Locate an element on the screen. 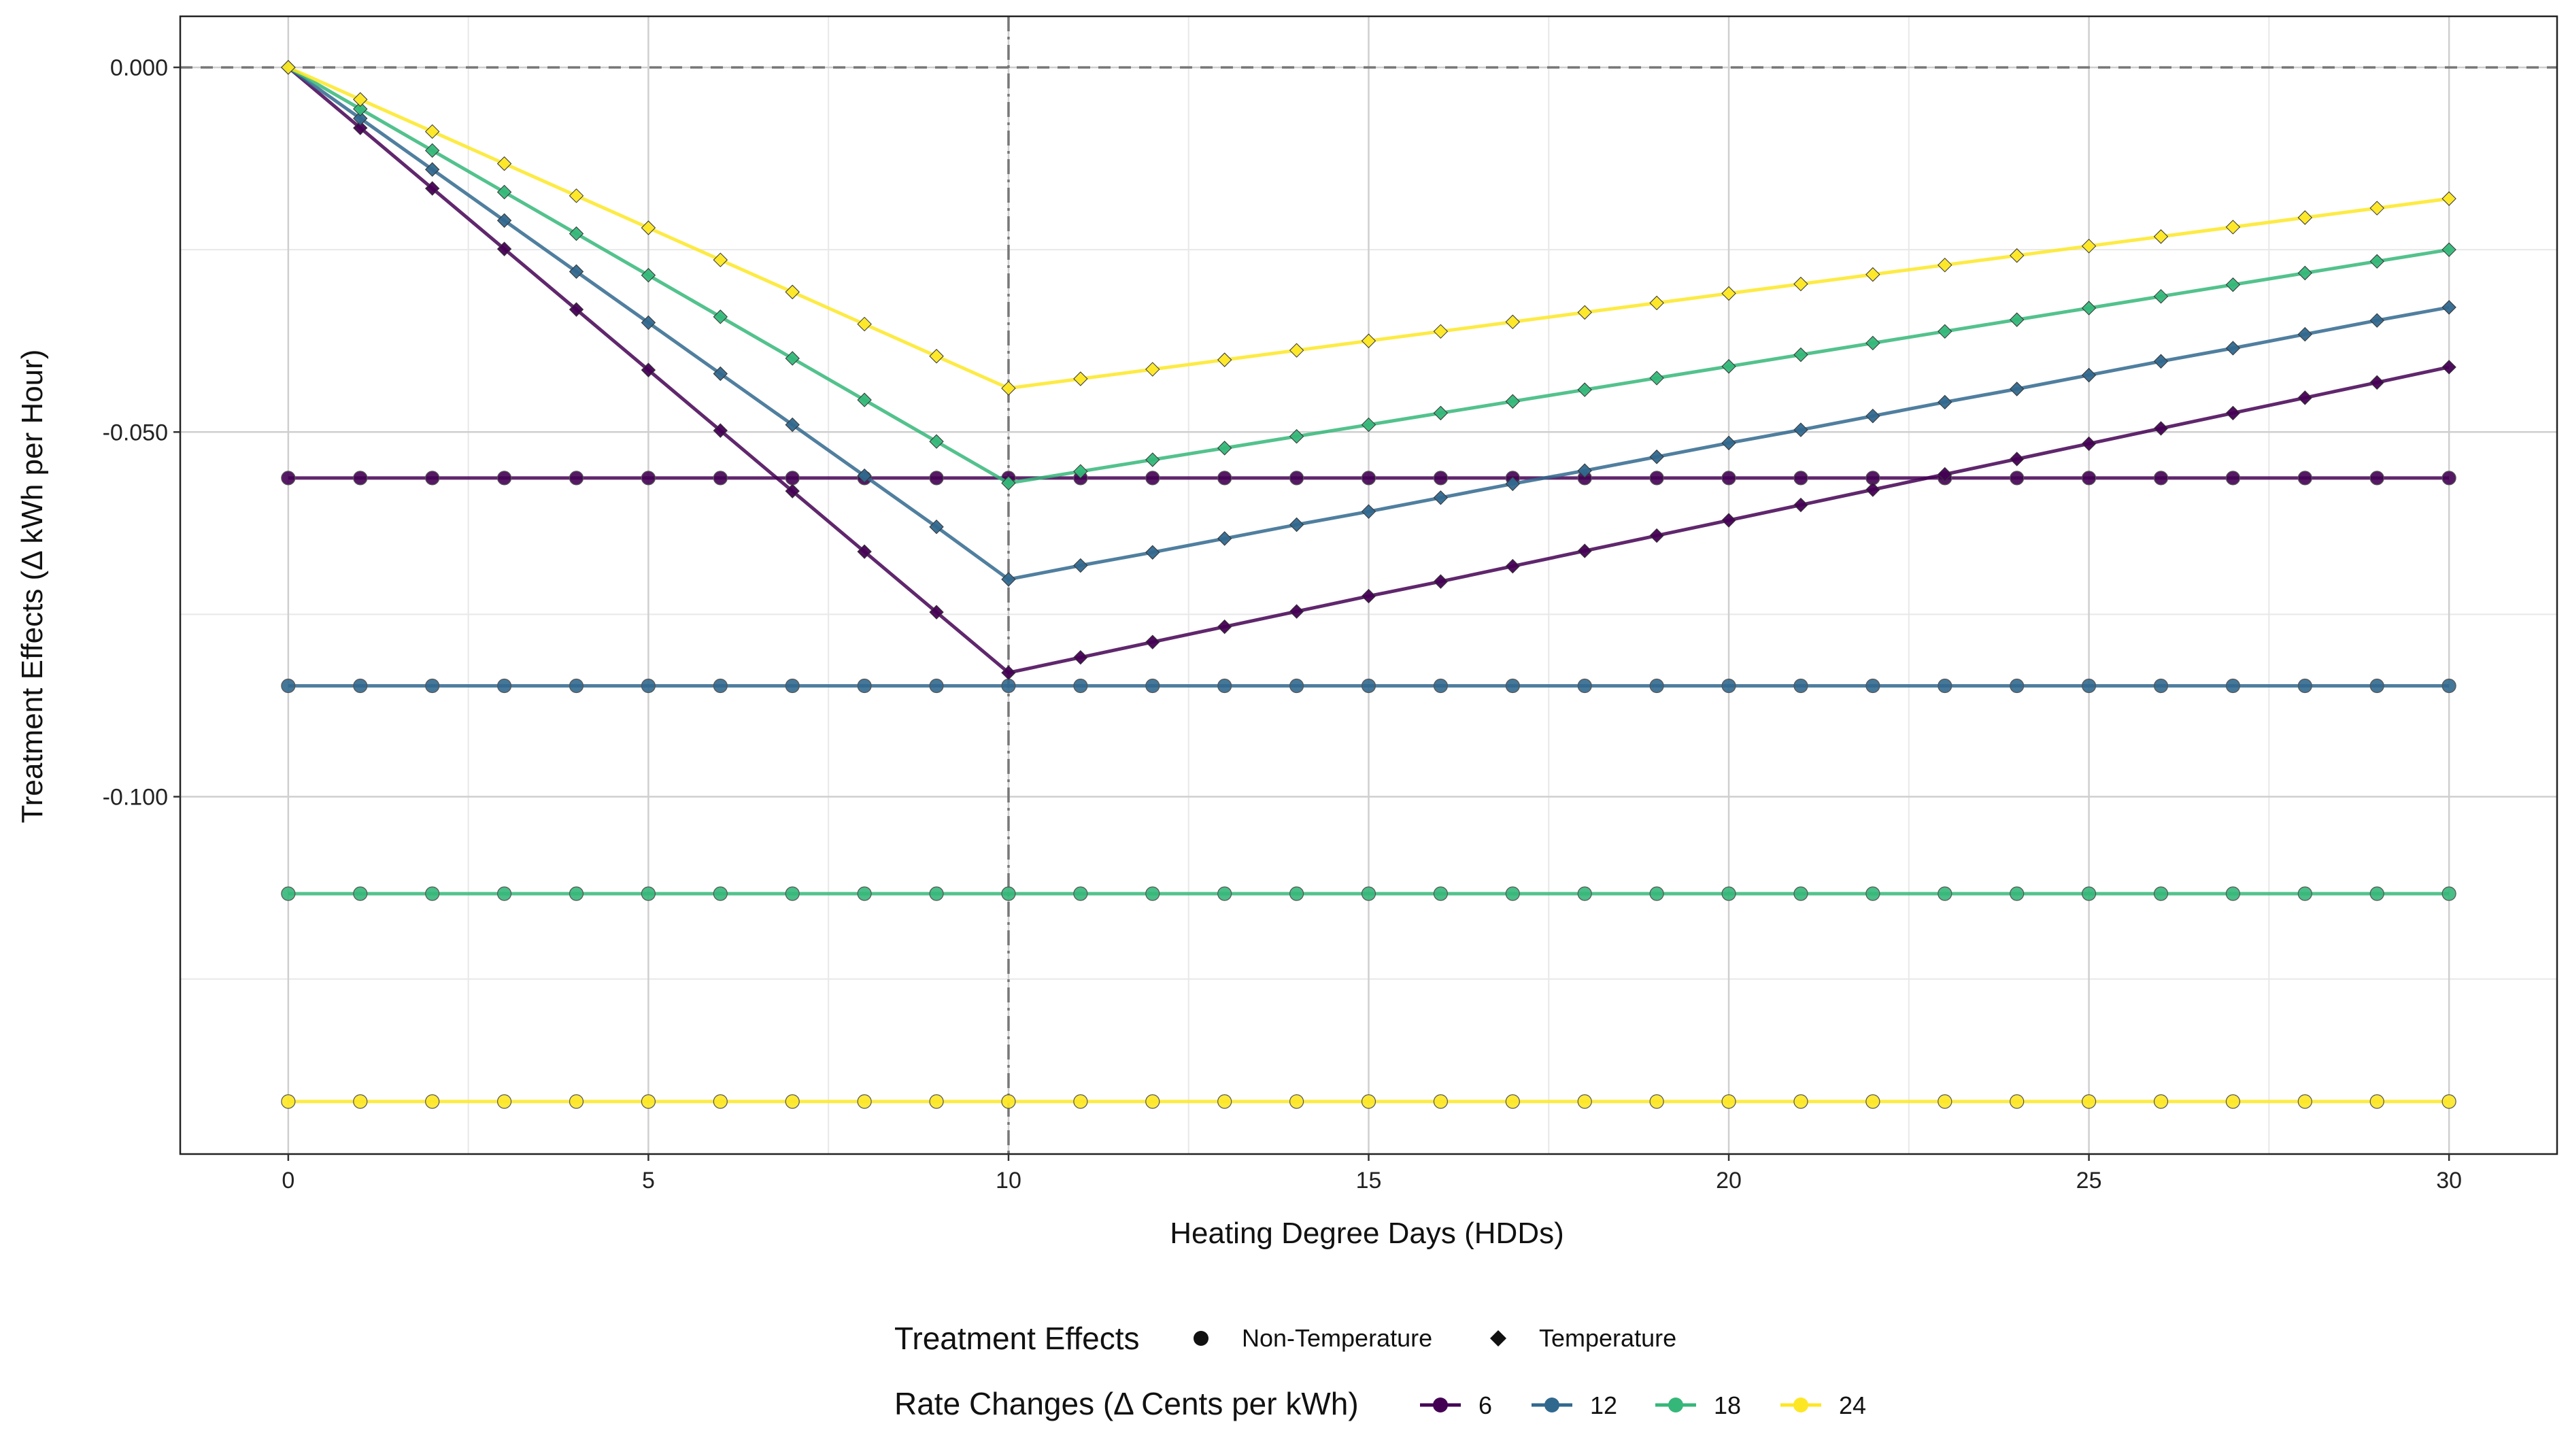  y-axis-title: Treatment Effects (Δ kWh per Hour) is located at coordinates (33, 587).